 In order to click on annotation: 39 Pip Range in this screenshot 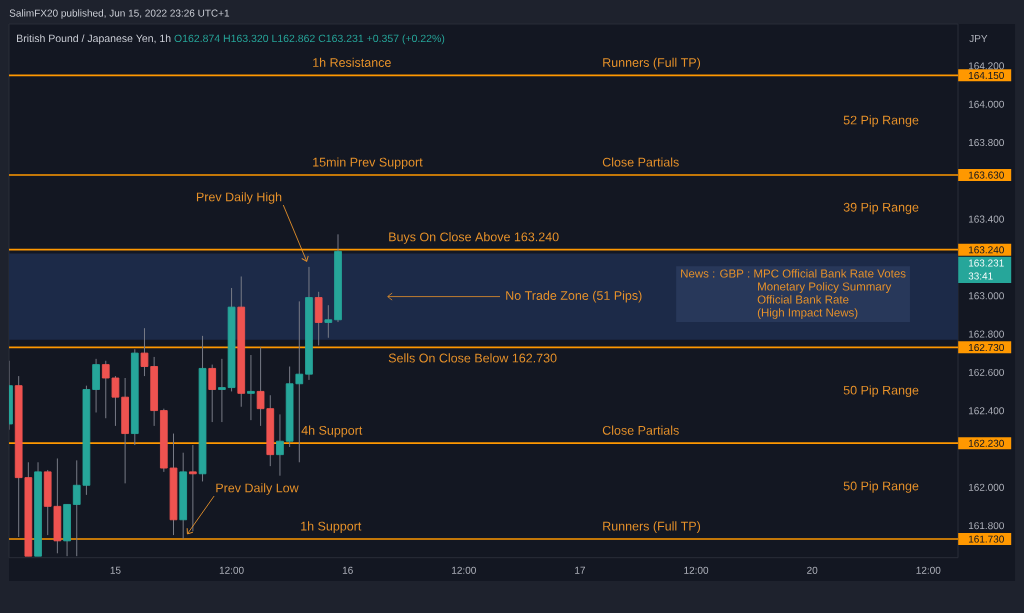, I will do `click(881, 208)`.